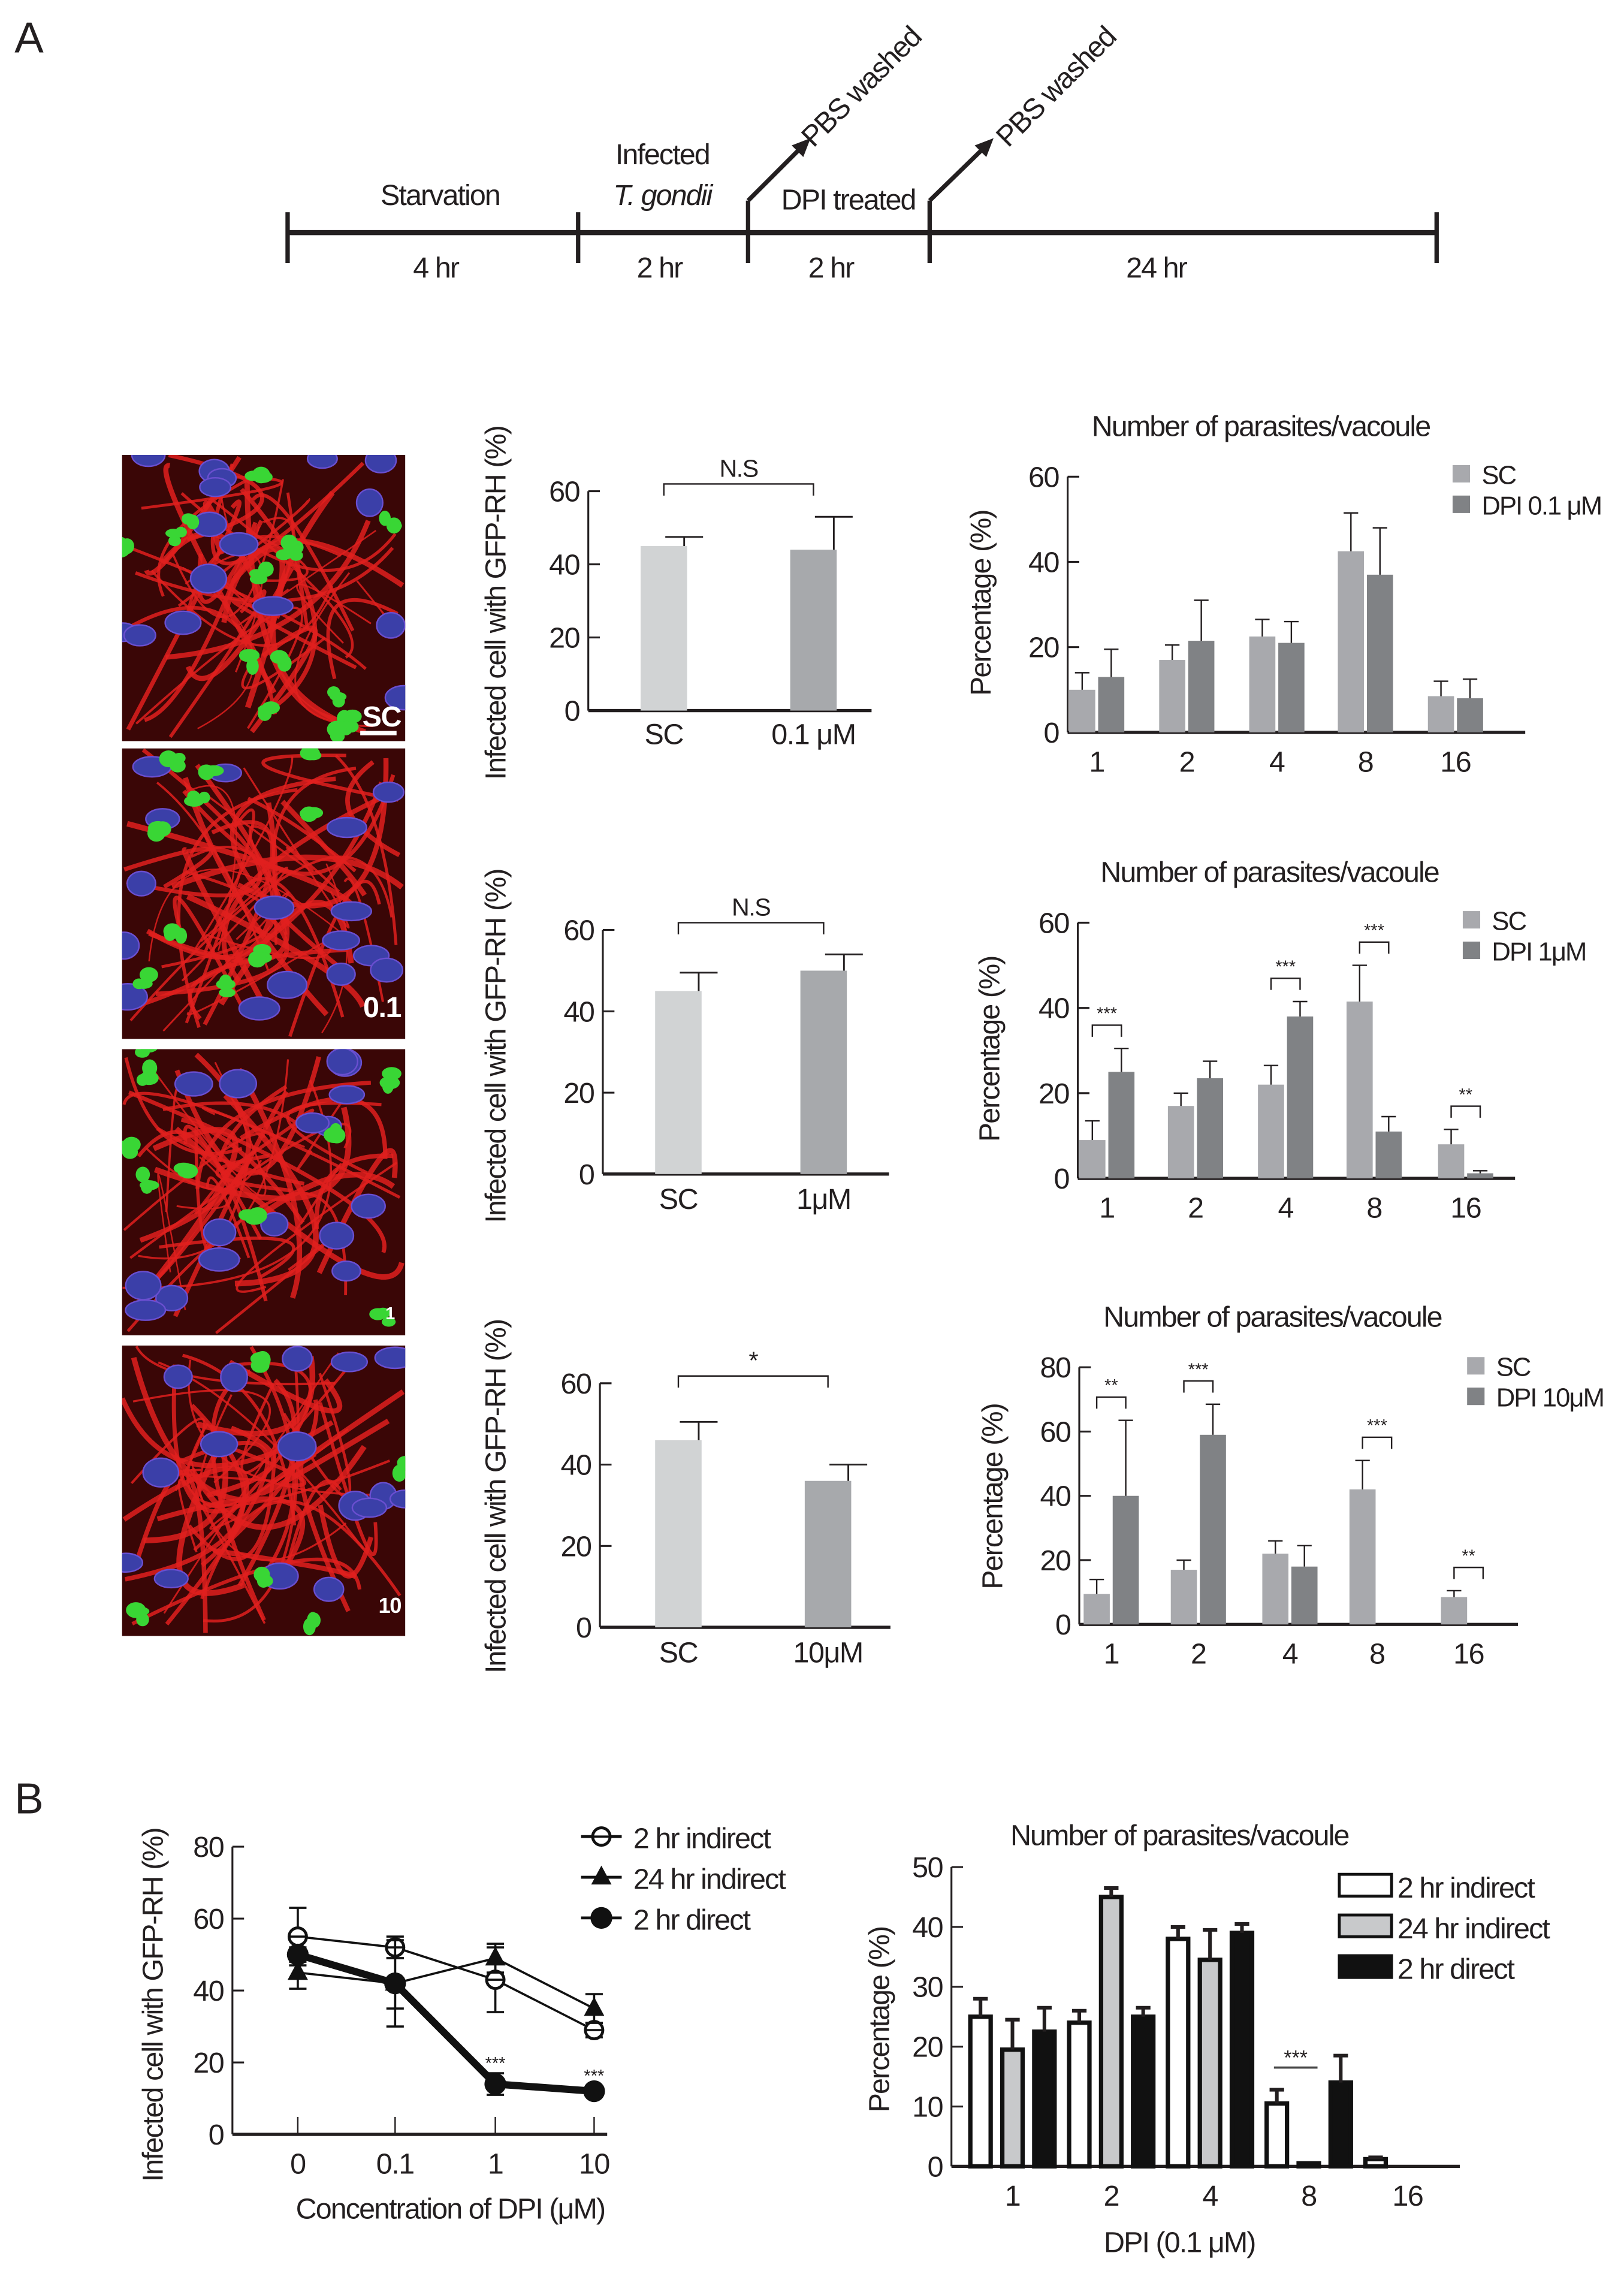 The height and width of the screenshot is (2274, 1624). What do you see at coordinates (29, 1798) in the screenshot?
I see `panel-label-b: B` at bounding box center [29, 1798].